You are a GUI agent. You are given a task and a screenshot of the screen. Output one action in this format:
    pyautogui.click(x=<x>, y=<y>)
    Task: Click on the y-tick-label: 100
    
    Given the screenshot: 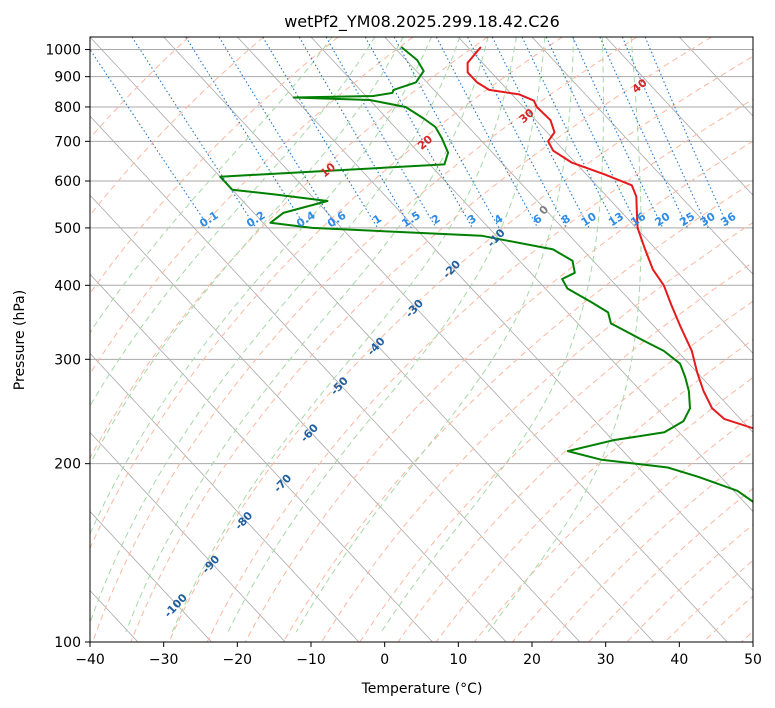 What is the action you would take?
    pyautogui.click(x=67, y=643)
    